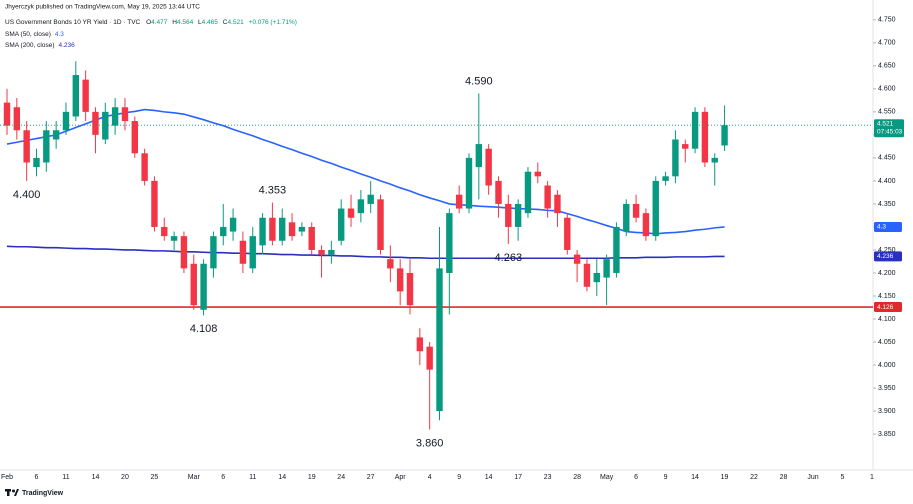 This screenshot has width=913, height=504. Describe the element at coordinates (887, 20) in the screenshot. I see `y-tick-label: 4.750` at that location.